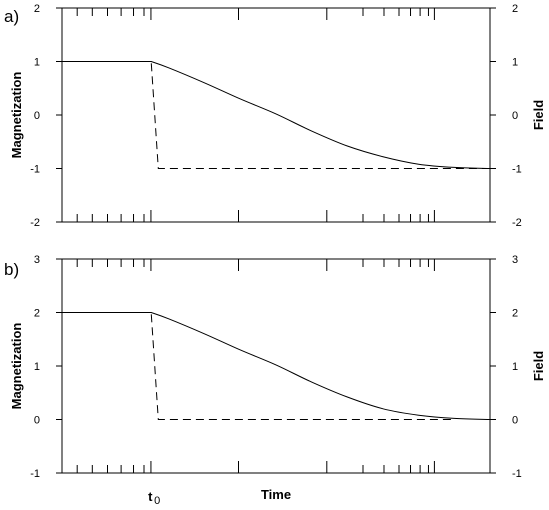 This screenshot has width=549, height=510. What do you see at coordinates (11, 269) in the screenshot?
I see `panel-label: b)` at bounding box center [11, 269].